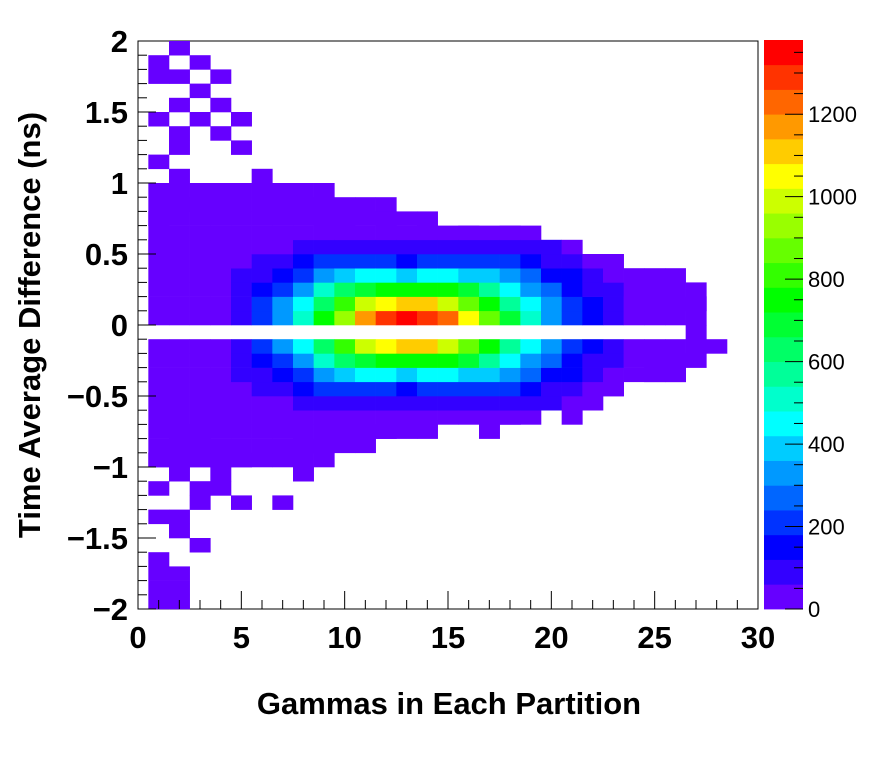 This screenshot has height=759, width=889. I want to click on x-tick-label: 0, so click(137, 637).